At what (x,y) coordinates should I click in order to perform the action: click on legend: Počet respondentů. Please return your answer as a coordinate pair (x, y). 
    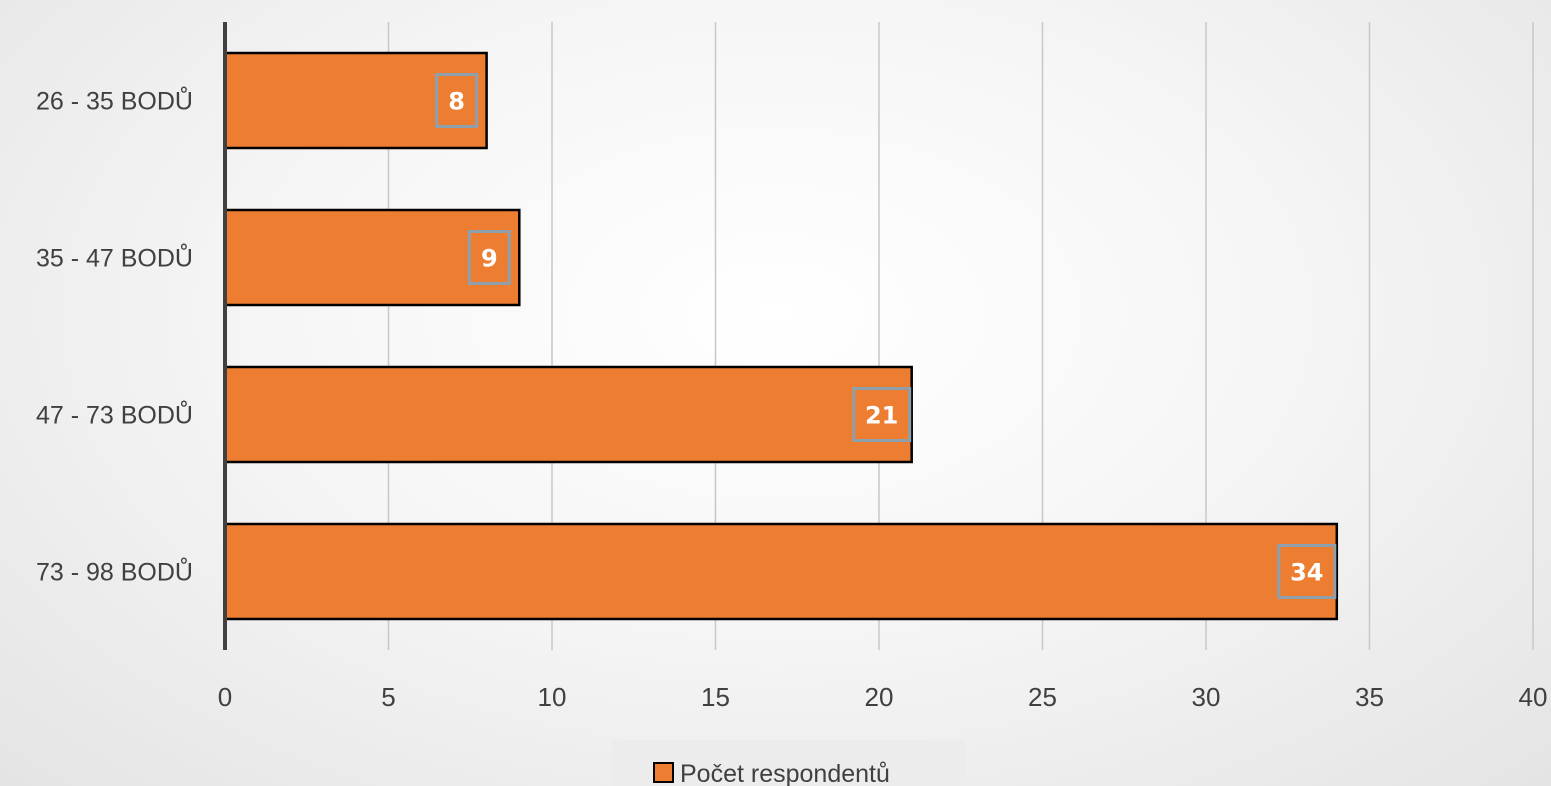
    Looking at the image, I should click on (789, 763).